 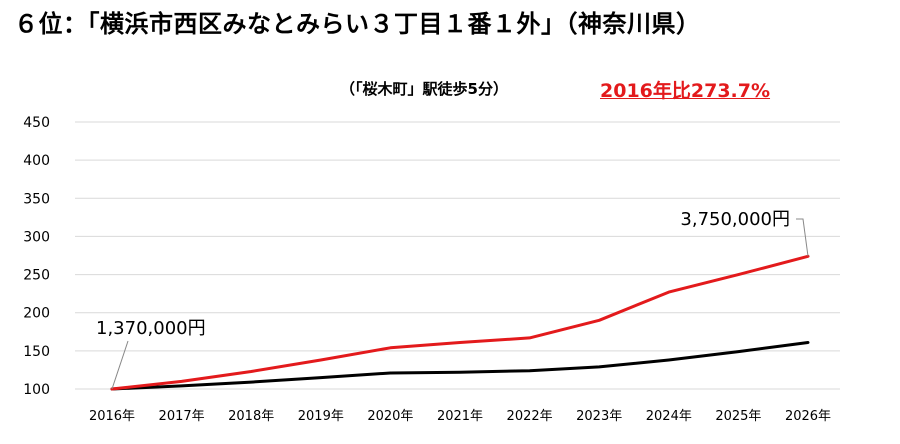 I want to click on y-tick-label: 400, so click(x=36, y=161).